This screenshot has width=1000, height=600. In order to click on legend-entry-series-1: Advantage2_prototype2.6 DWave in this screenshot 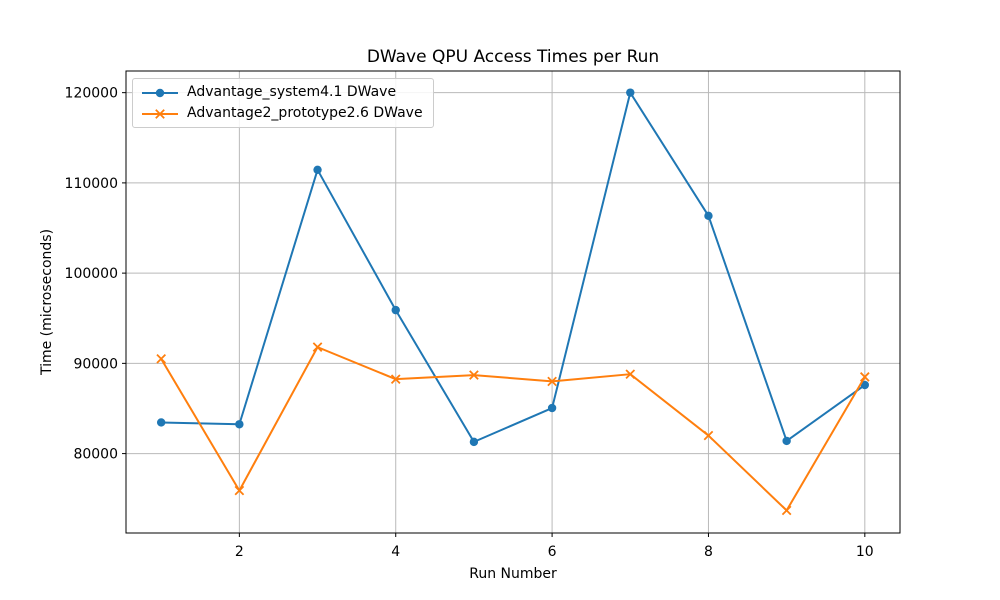, I will do `click(281, 113)`.